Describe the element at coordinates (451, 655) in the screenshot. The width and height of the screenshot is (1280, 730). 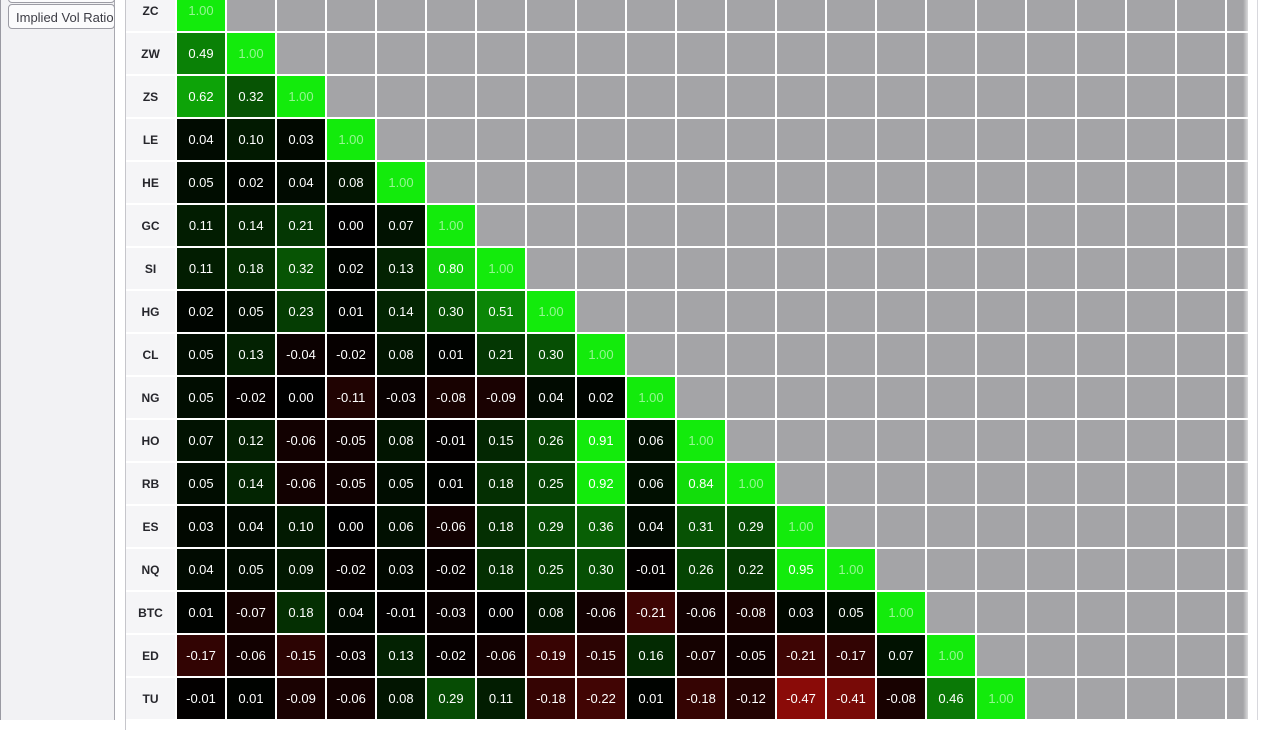
I see `corr-cell-ed-gc: -0.02` at that location.